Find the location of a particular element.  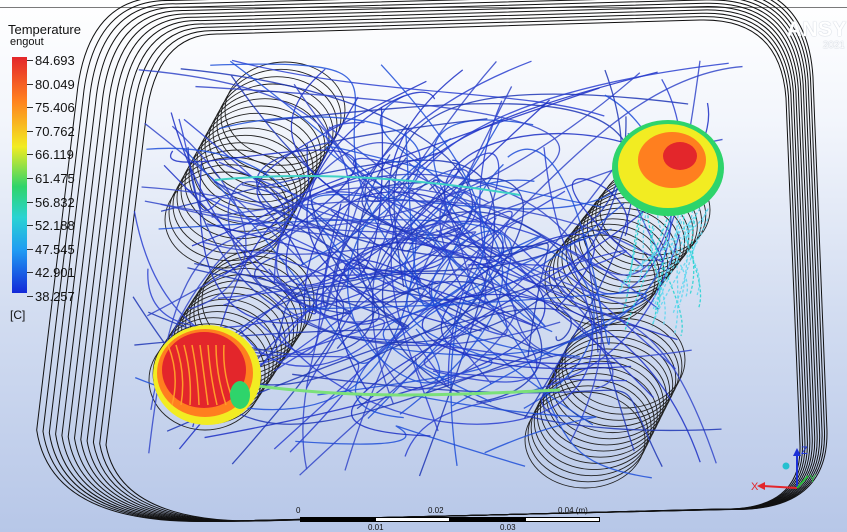

legend-variable-name: engout is located at coordinates (27, 42).